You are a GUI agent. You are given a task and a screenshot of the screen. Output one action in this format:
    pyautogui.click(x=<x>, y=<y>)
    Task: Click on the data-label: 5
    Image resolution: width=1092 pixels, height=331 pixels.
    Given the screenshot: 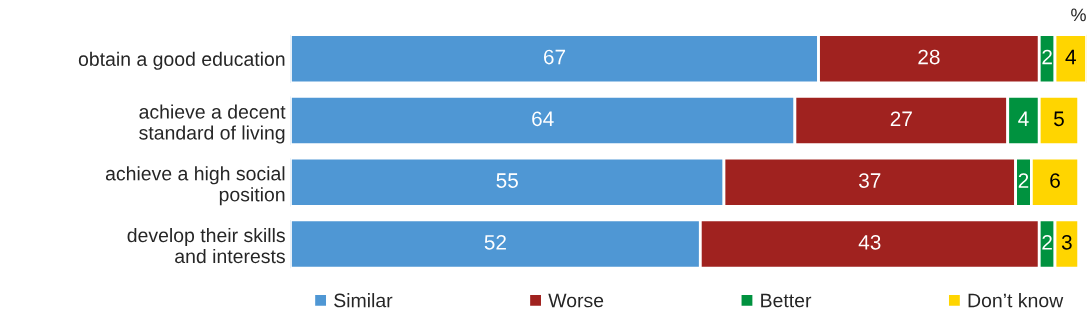 What is the action you would take?
    pyautogui.click(x=1058, y=119)
    